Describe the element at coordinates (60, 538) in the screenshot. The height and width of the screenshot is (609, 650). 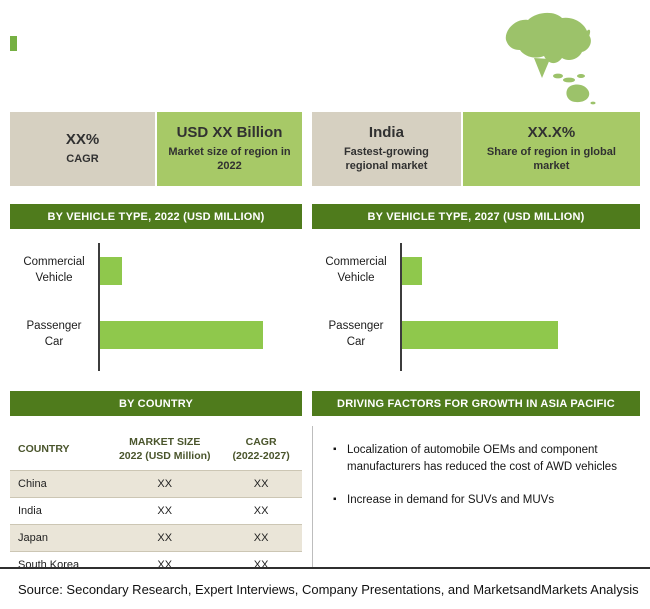
I see `country-cell: Japan` at that location.